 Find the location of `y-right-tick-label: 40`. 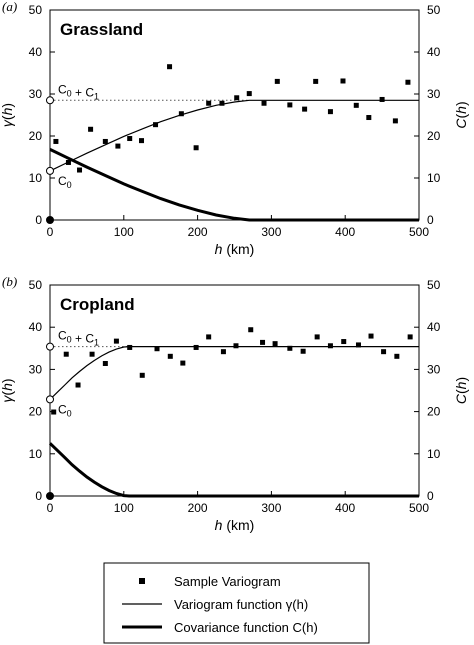

y-right-tick-label: 40 is located at coordinates (434, 52).